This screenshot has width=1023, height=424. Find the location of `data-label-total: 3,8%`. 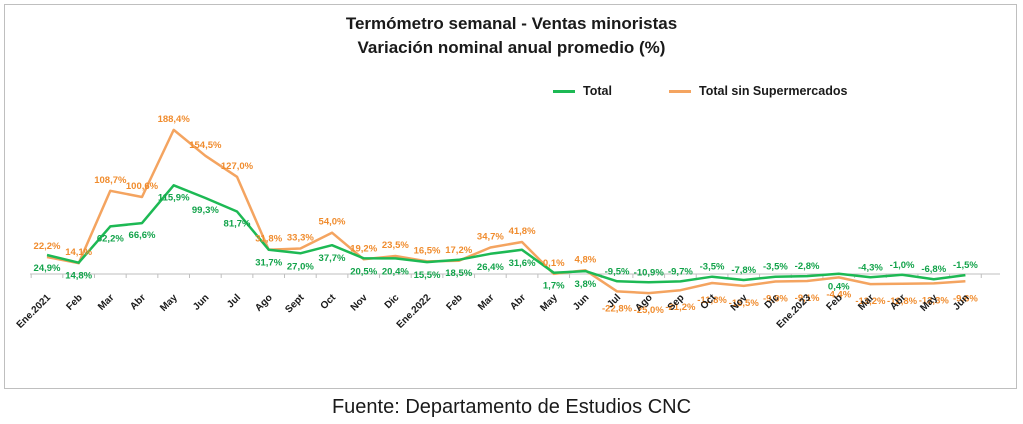

data-label-total: 3,8% is located at coordinates (586, 284).